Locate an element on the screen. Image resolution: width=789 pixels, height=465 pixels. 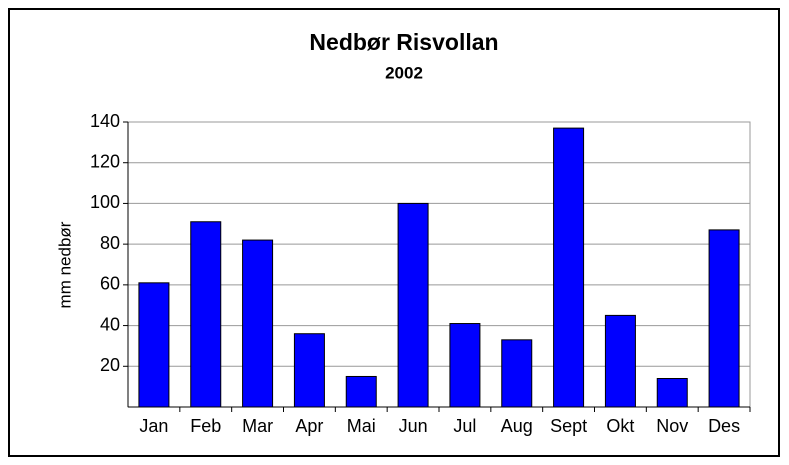
chart-subtitle: 2002 is located at coordinates (404, 72).